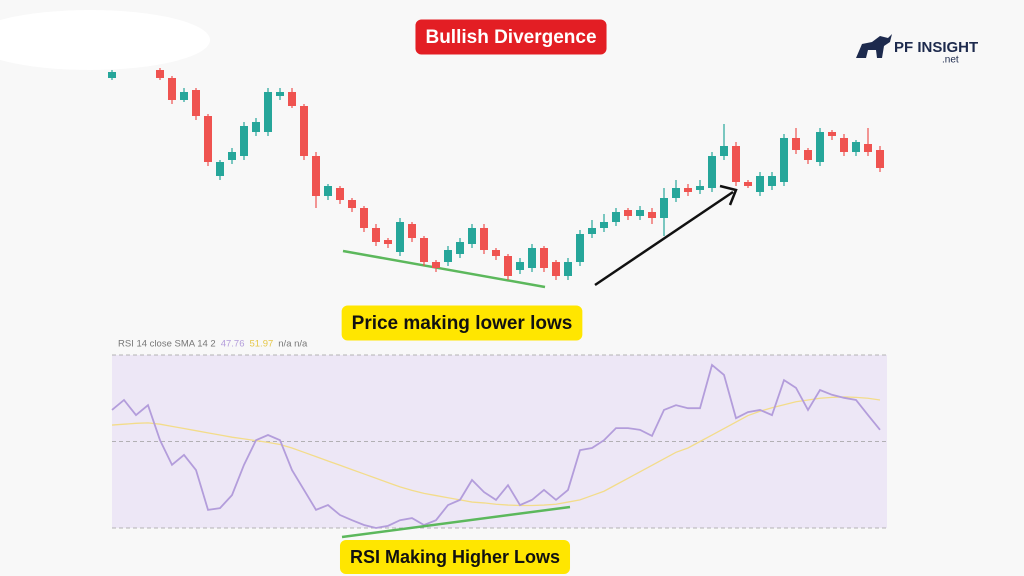 The width and height of the screenshot is (1024, 576). What do you see at coordinates (456, 522) in the screenshot?
I see `rsi-trend-line` at bounding box center [456, 522].